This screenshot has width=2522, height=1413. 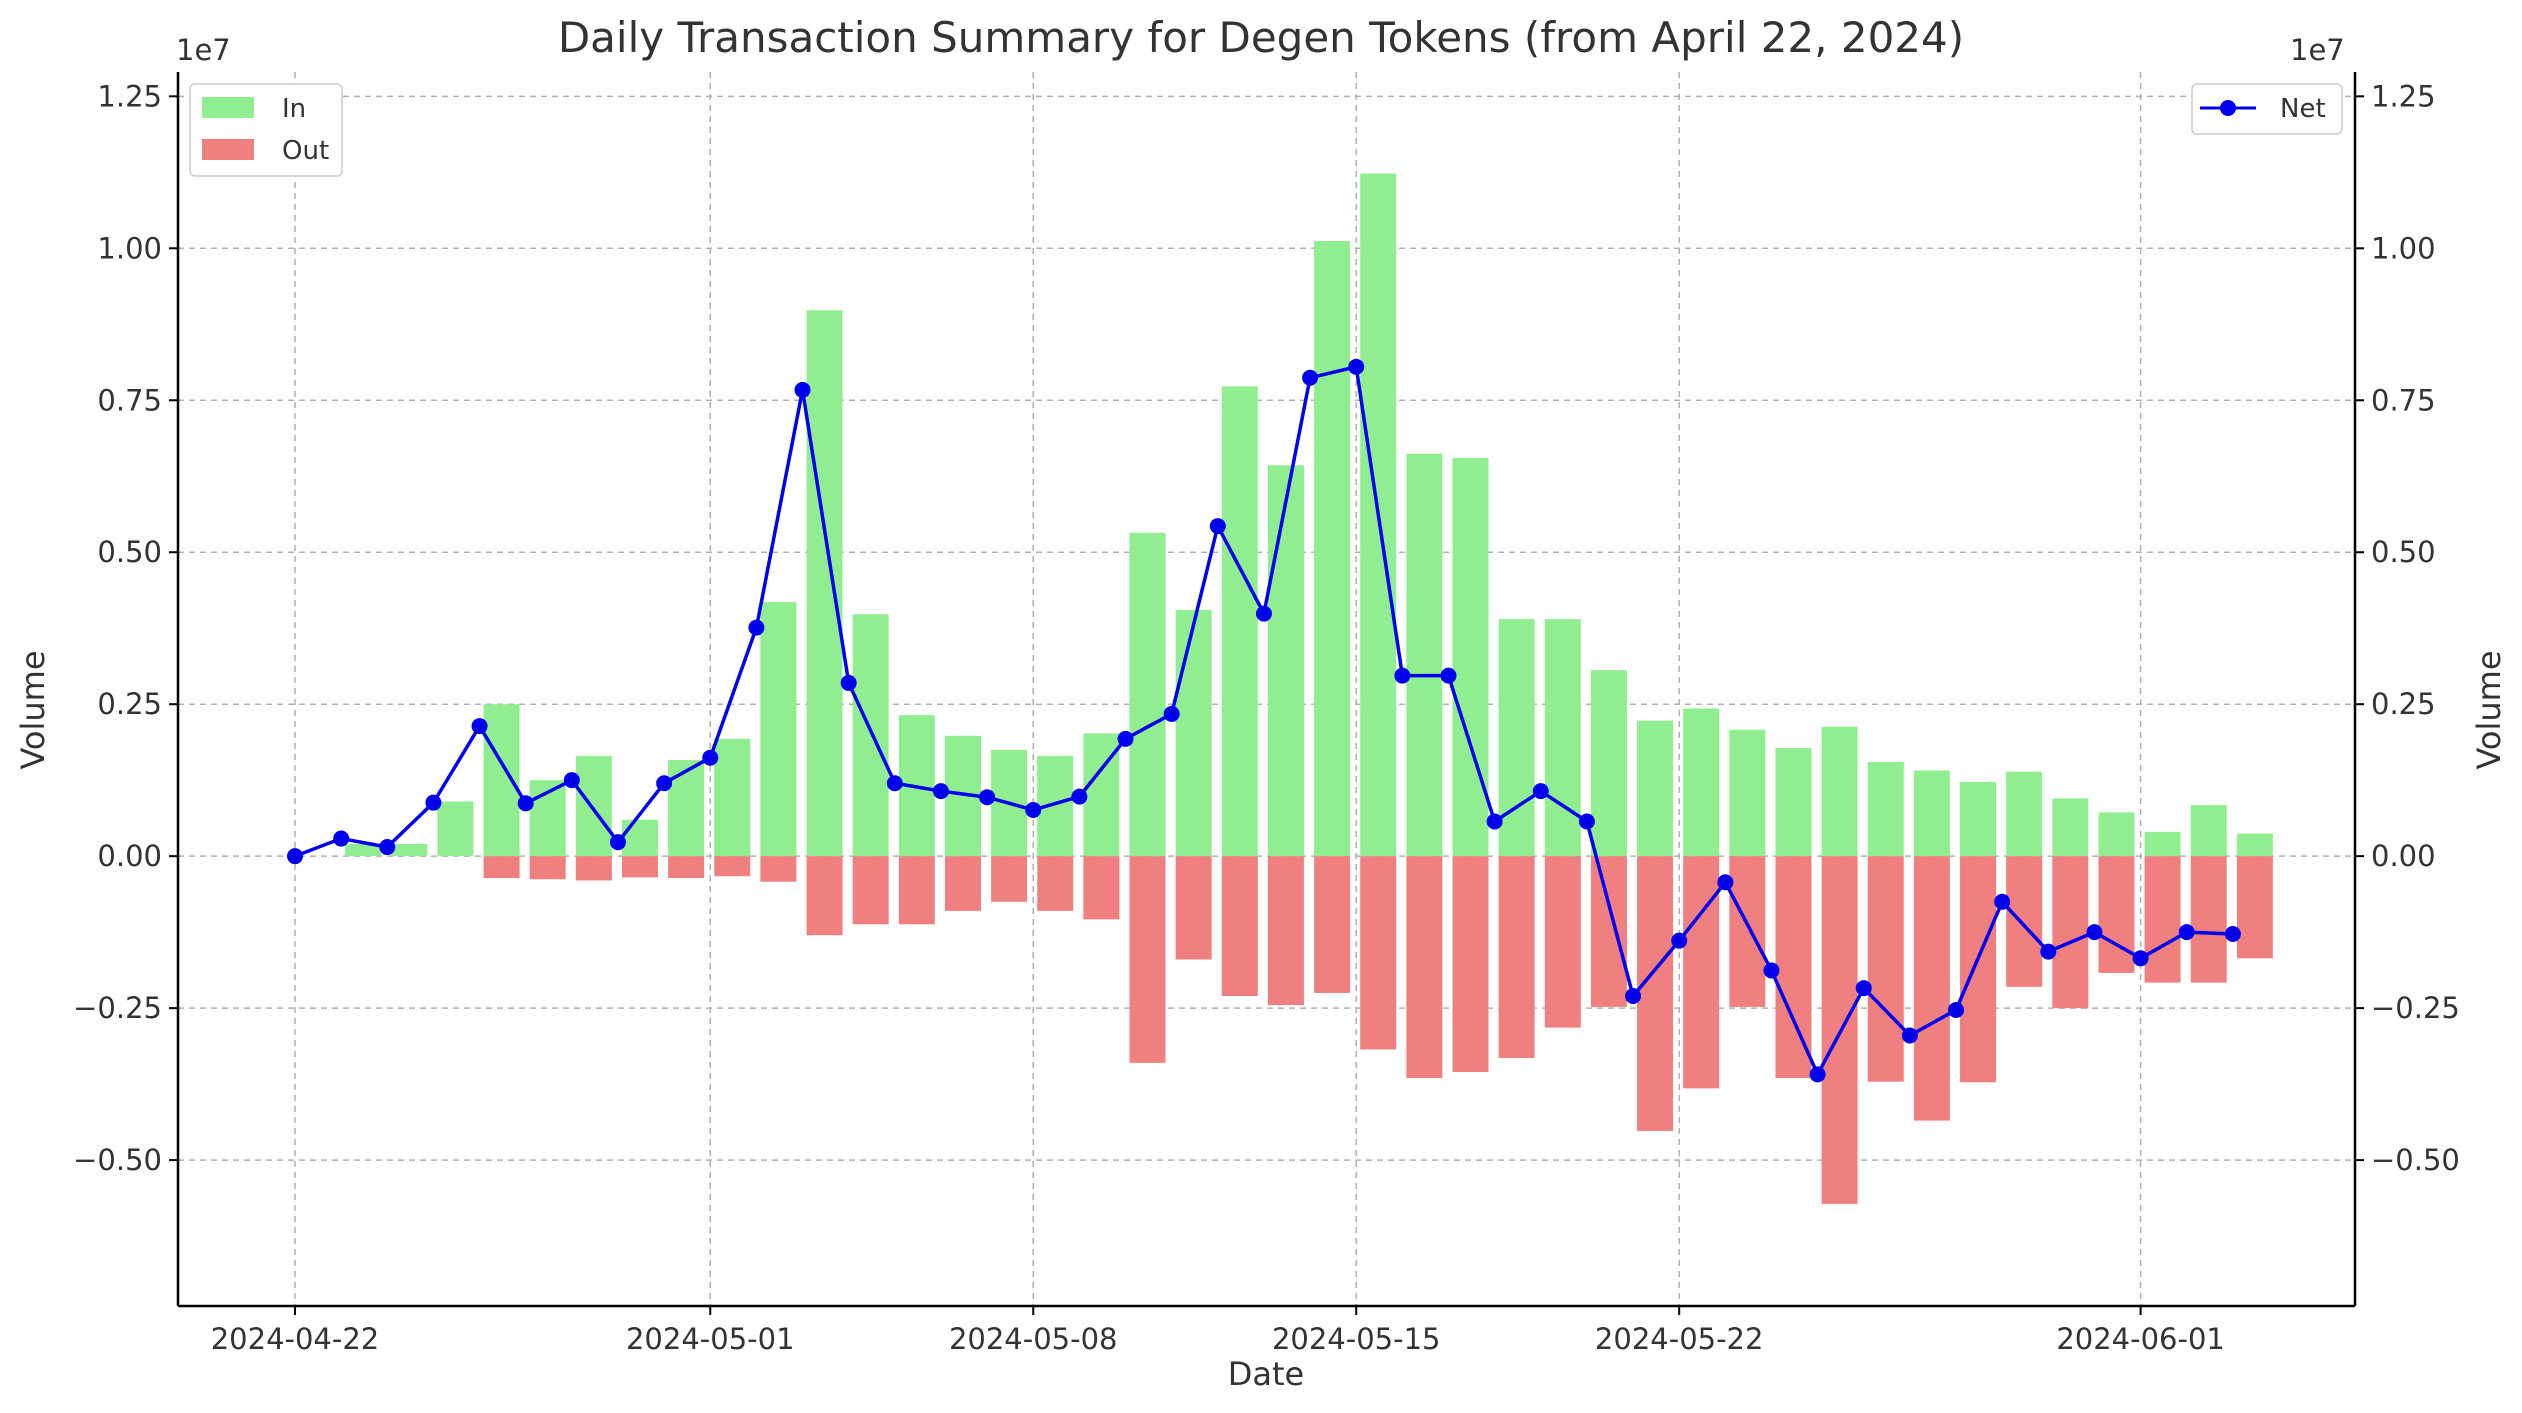 What do you see at coordinates (117, 1160) in the screenshot?
I see `y-tick-label-left: −0.50` at bounding box center [117, 1160].